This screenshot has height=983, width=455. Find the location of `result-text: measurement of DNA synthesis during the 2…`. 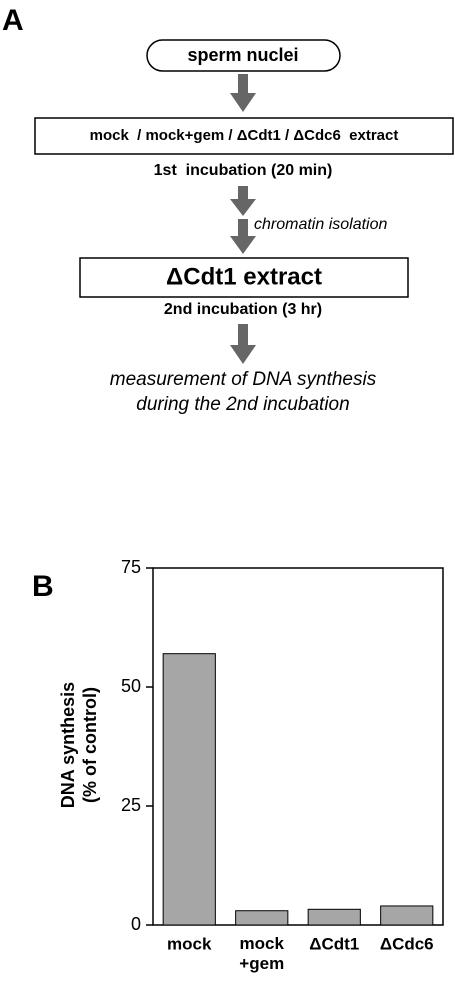

result-text: measurement of DNA synthesis during the 2… is located at coordinates (243, 392).